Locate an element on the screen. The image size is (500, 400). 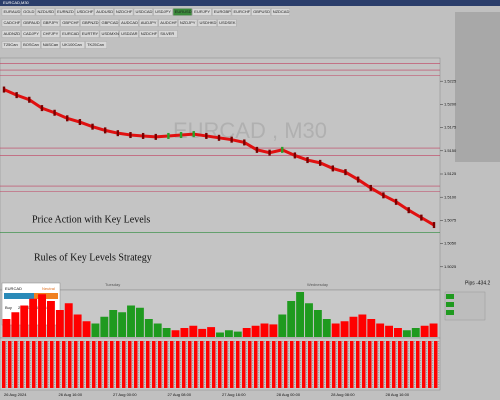
symbol-label: USDCHF is located at coordinates (85, 11).